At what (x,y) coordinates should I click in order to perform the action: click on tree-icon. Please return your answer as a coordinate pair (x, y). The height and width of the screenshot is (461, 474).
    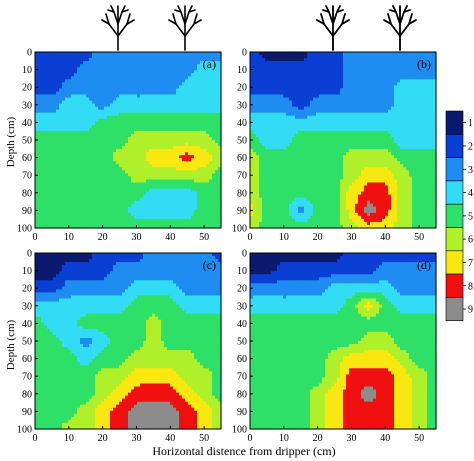
    Looking at the image, I should click on (333, 28).